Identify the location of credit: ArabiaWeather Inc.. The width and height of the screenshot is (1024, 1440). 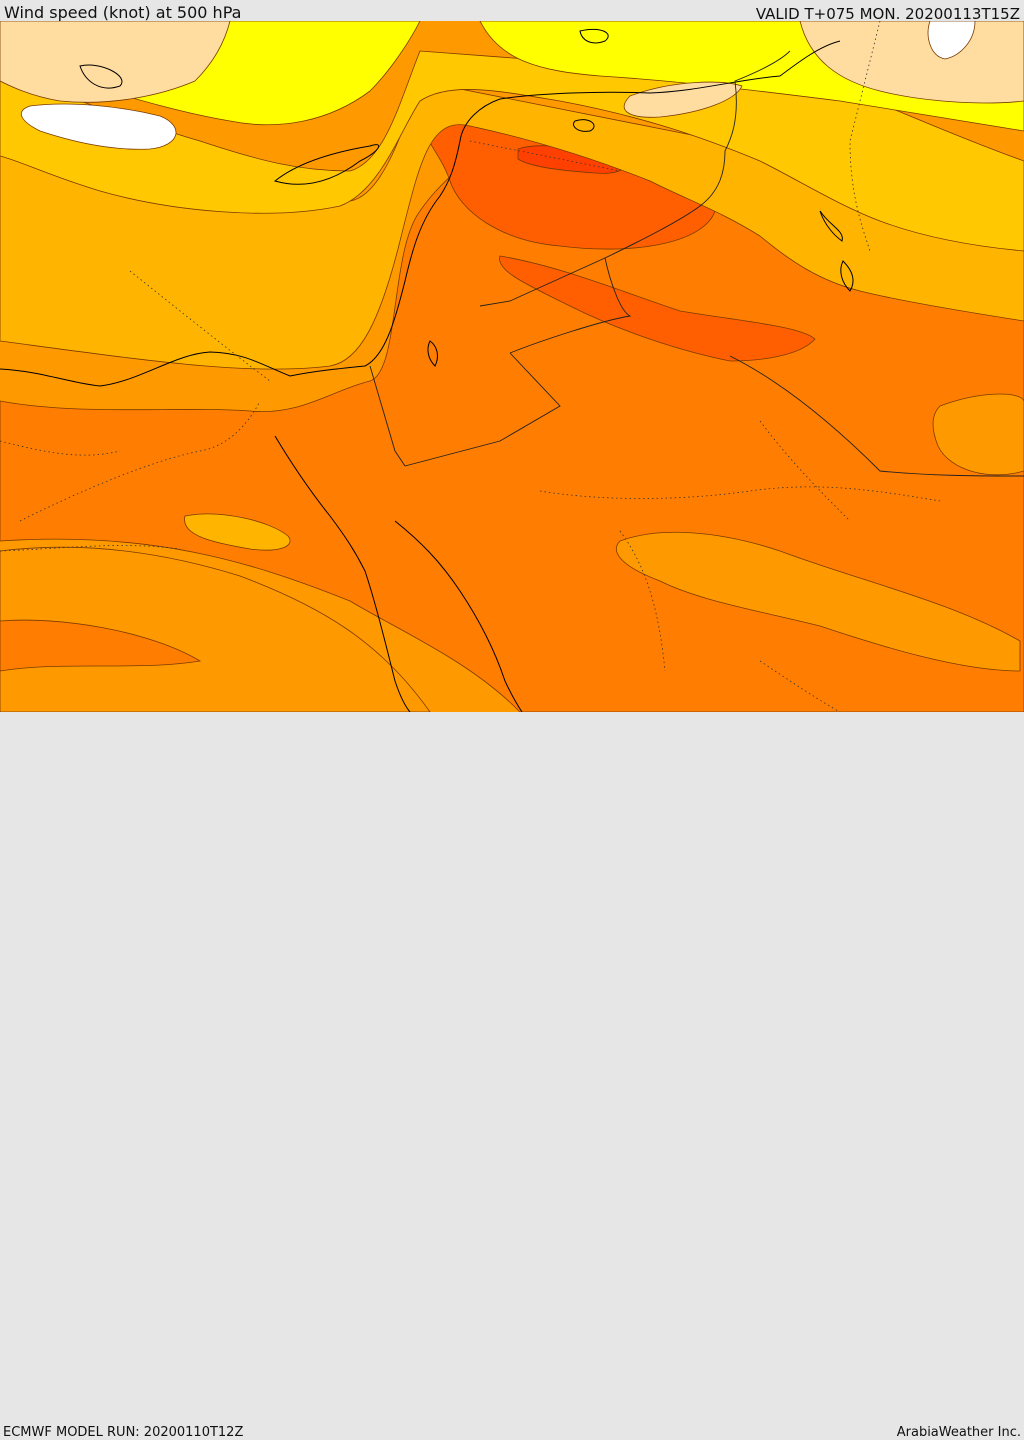
(958, 1432).